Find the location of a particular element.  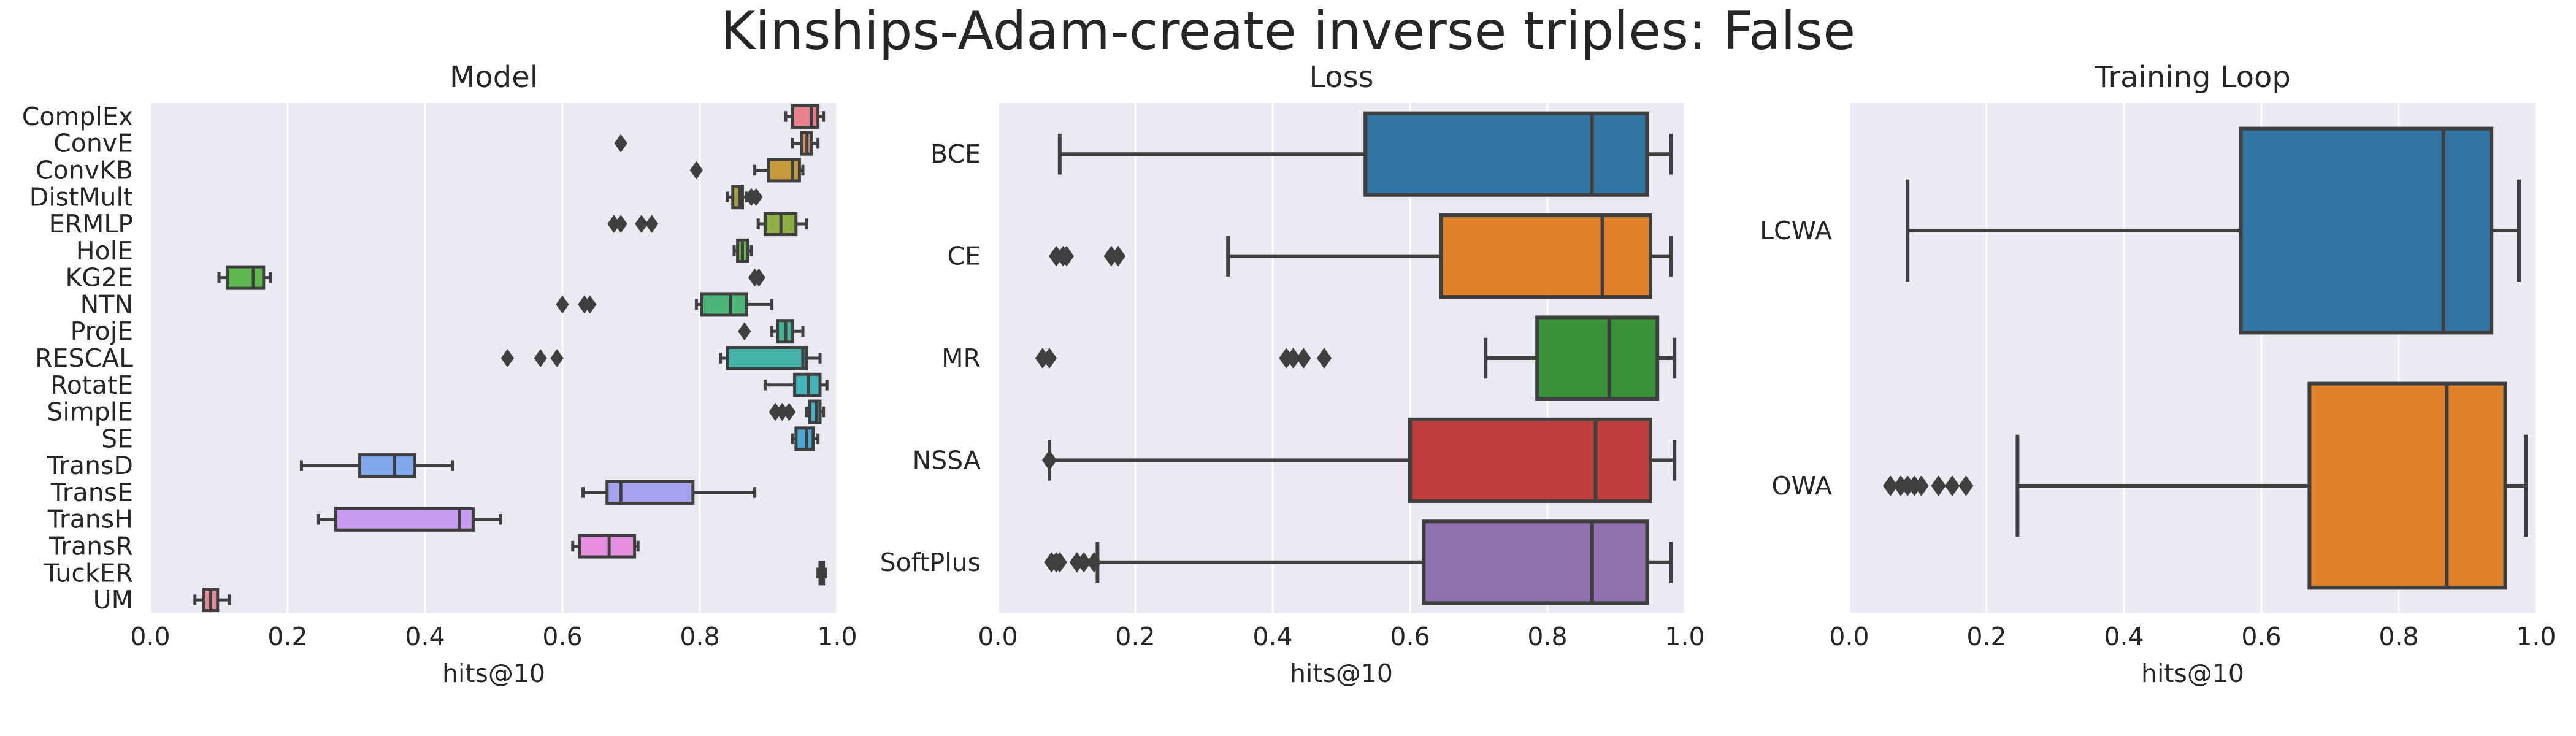

box-RotatE is located at coordinates (796, 384).